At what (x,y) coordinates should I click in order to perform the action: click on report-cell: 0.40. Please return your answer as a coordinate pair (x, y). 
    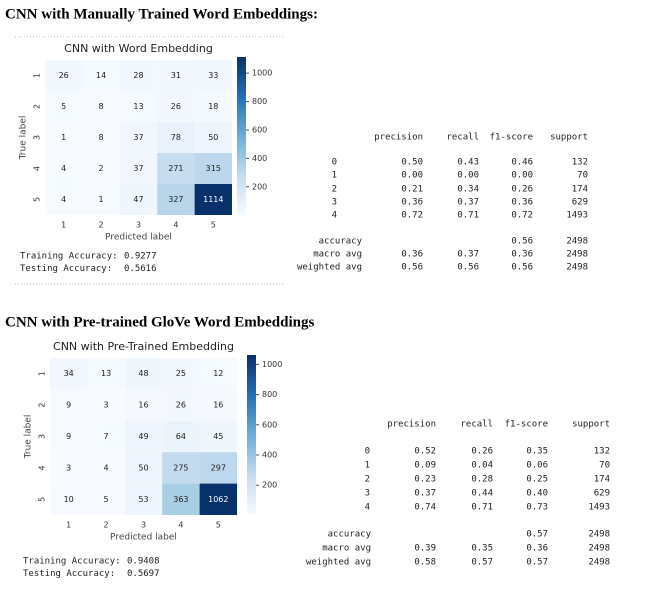
    Looking at the image, I should click on (537, 494).